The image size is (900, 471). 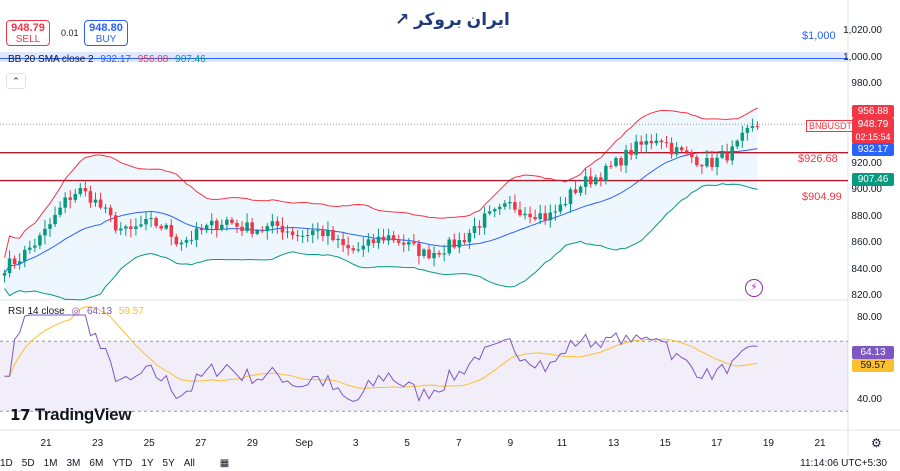 I want to click on timeframe-all: All, so click(x=189, y=463).